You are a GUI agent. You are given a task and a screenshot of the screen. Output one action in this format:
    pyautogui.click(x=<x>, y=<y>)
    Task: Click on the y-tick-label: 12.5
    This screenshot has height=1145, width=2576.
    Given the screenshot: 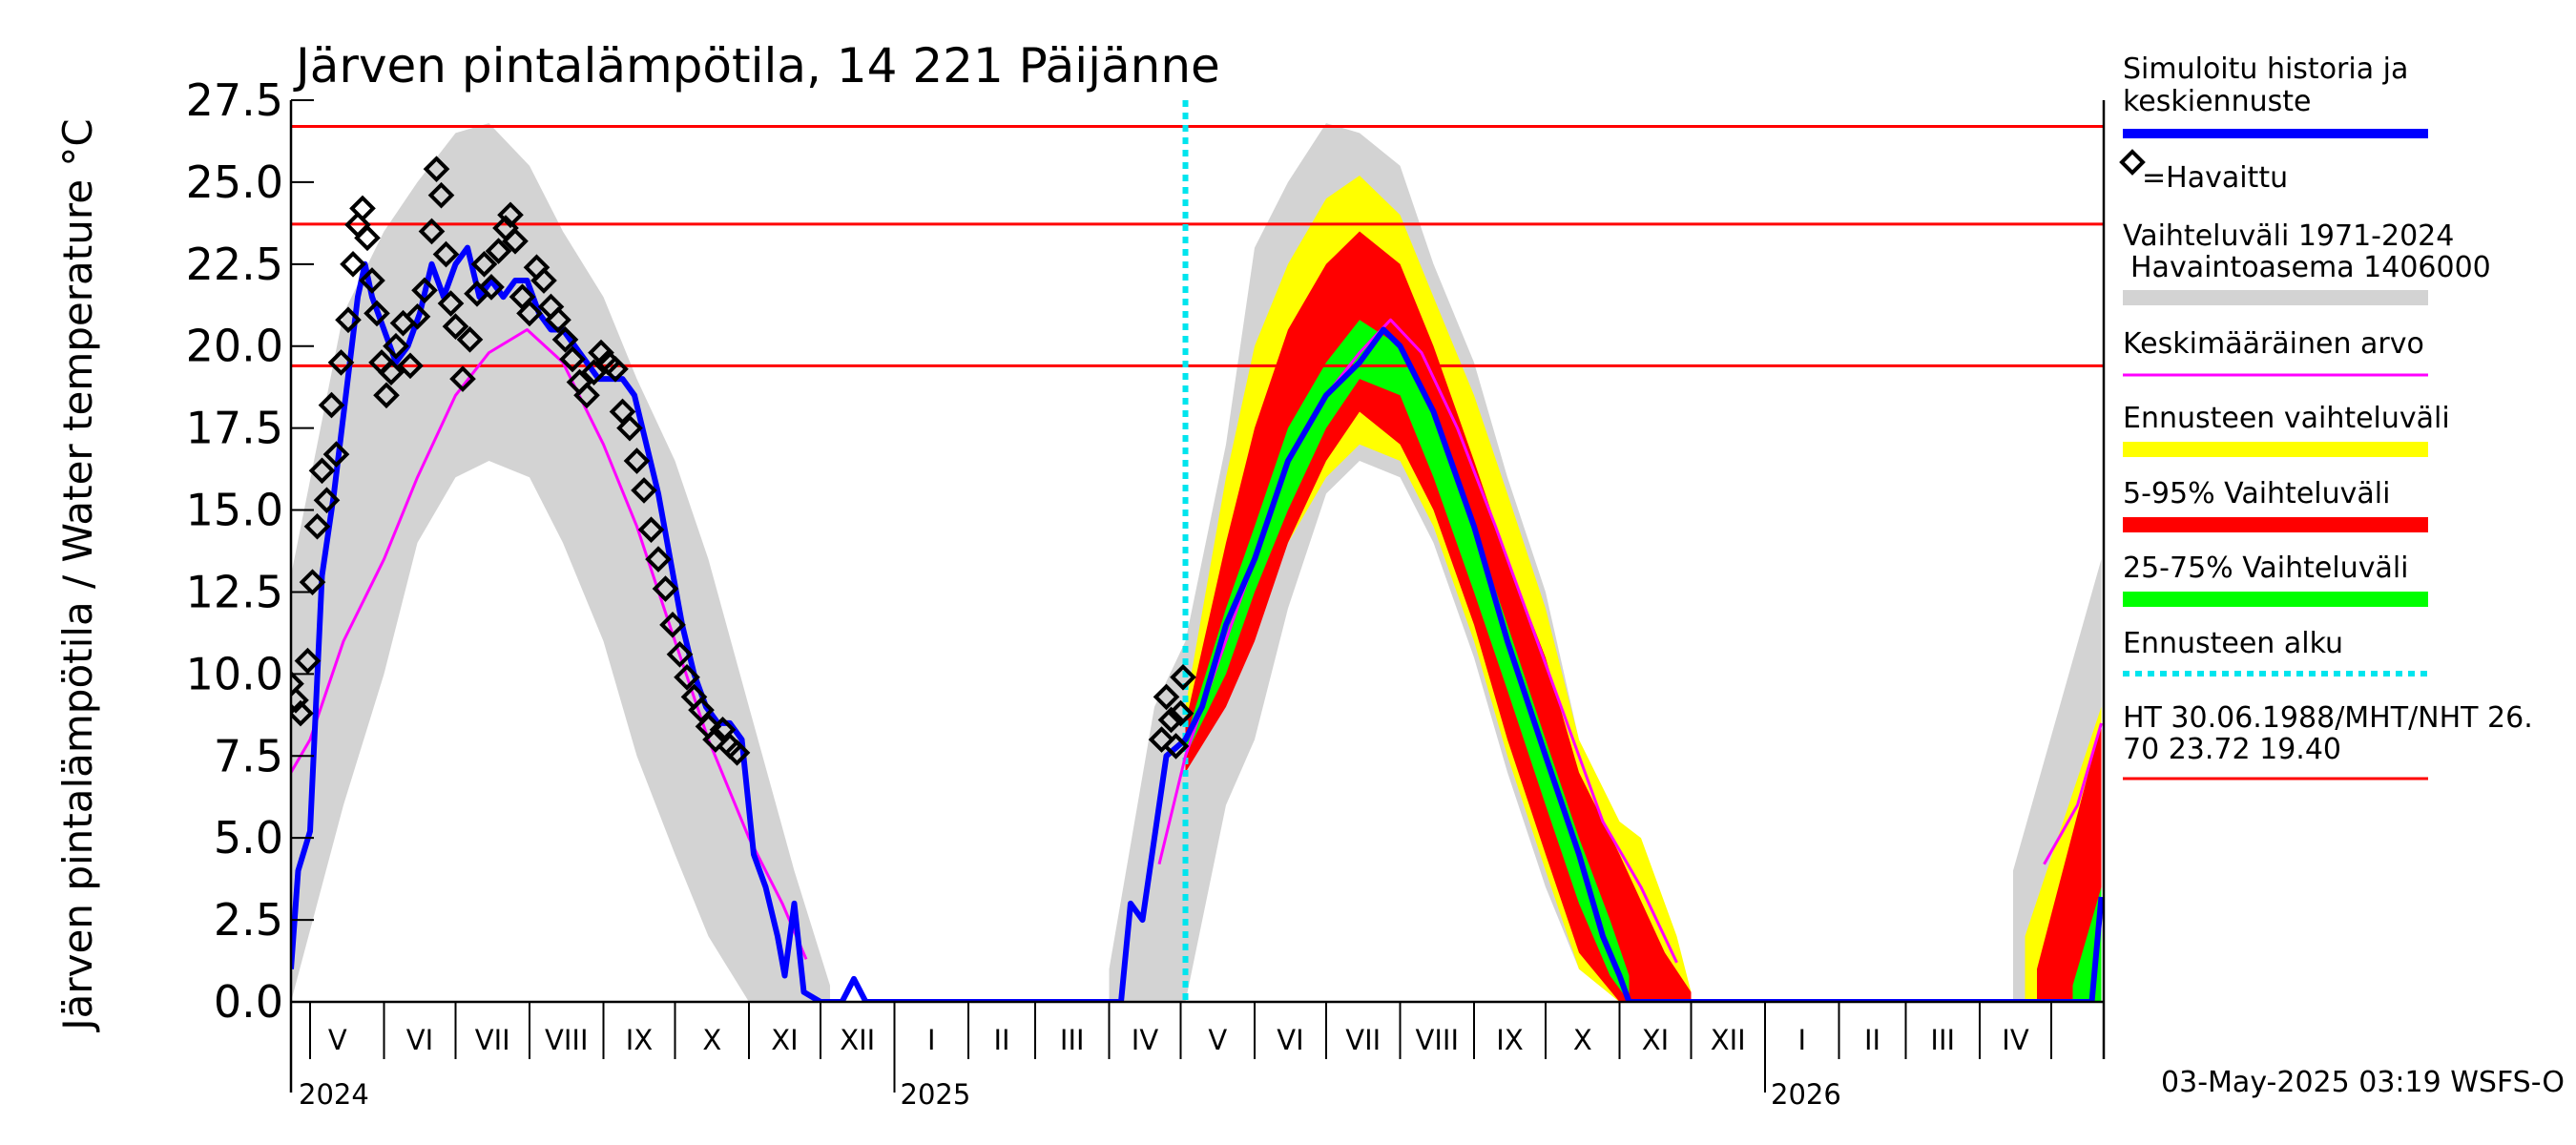 What is the action you would take?
    pyautogui.click(x=234, y=591)
    